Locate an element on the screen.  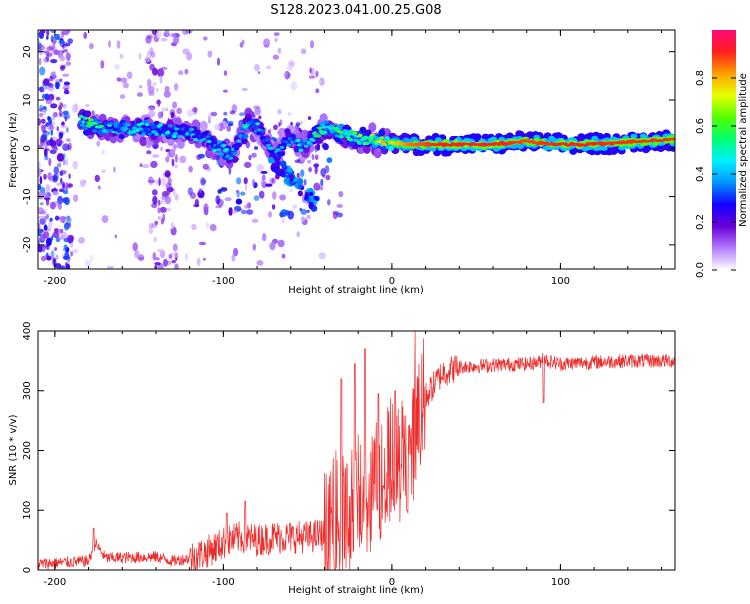
spectrogram-y-tick-label: 0 is located at coordinates (27, 148).